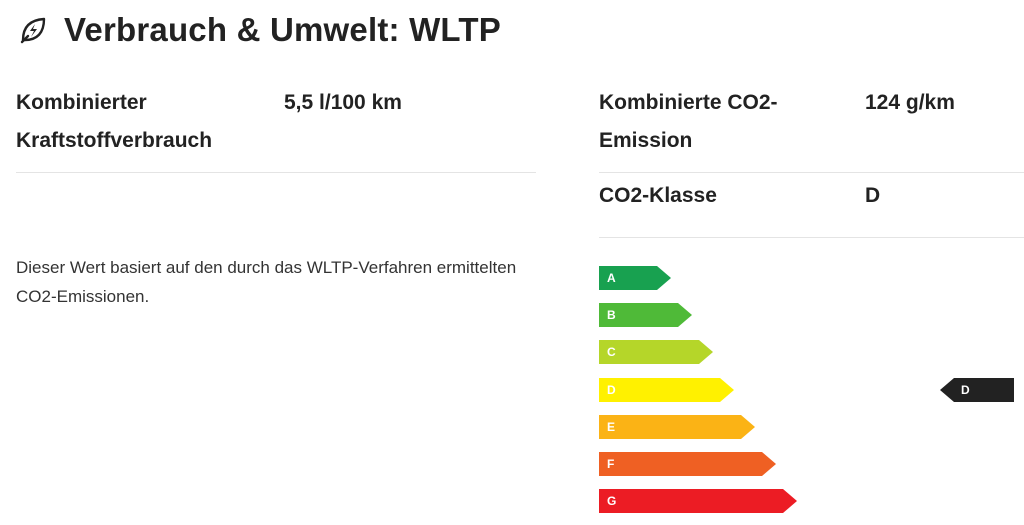  I want to click on scale-bar-g: G, so click(698, 501).